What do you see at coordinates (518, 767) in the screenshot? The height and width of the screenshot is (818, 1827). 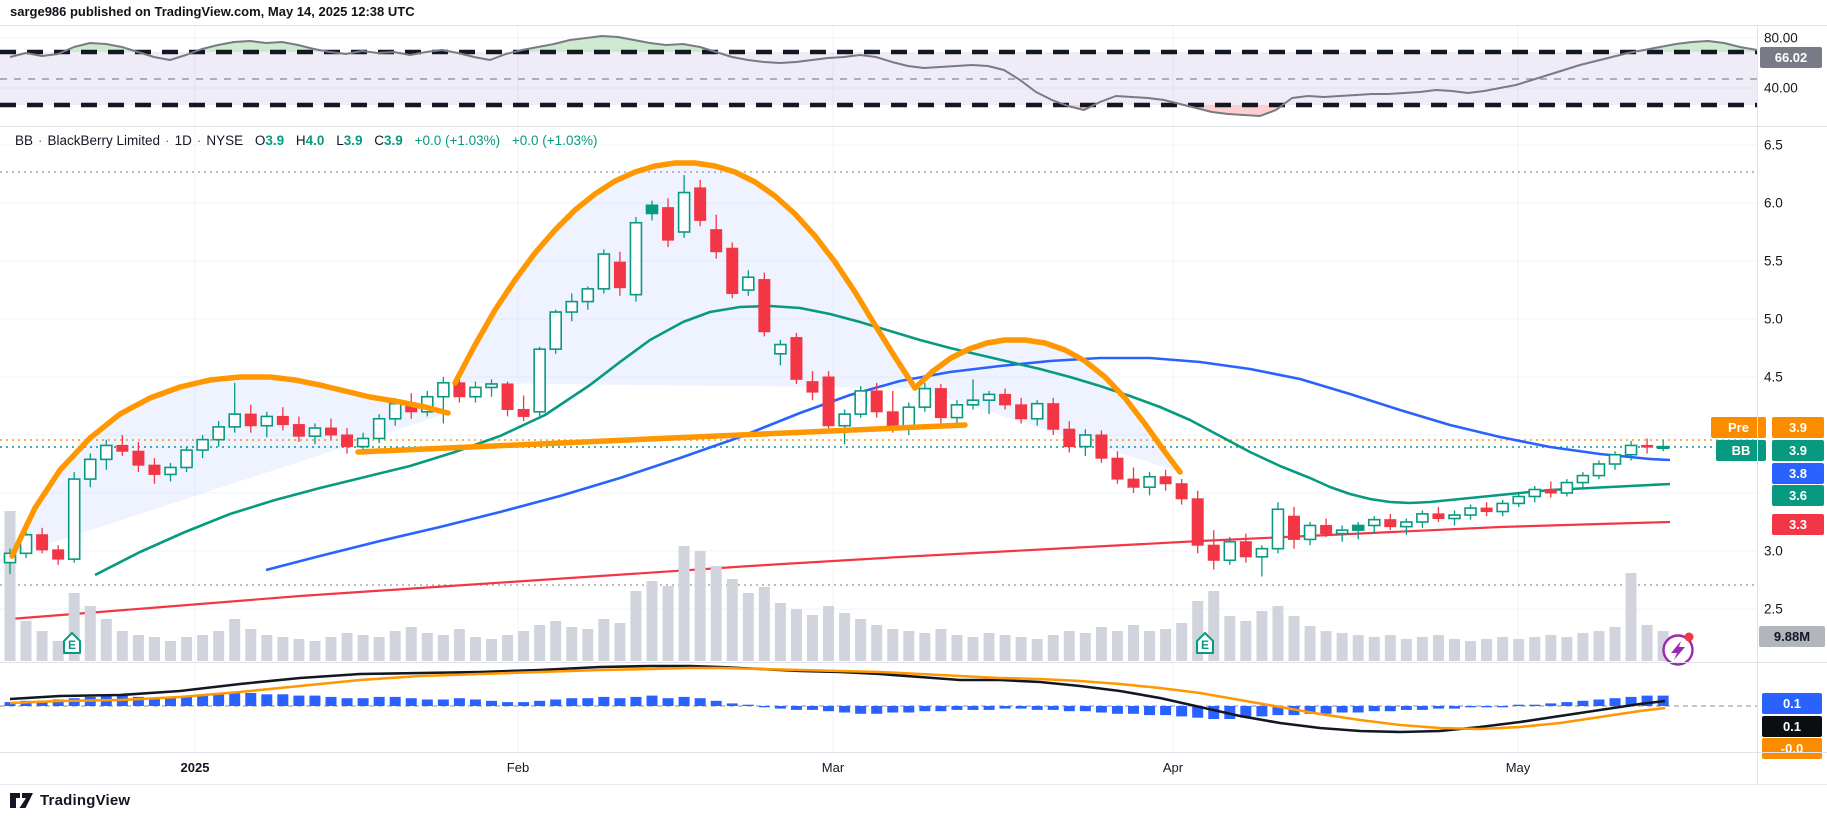 I see `time-axis-label: Feb` at bounding box center [518, 767].